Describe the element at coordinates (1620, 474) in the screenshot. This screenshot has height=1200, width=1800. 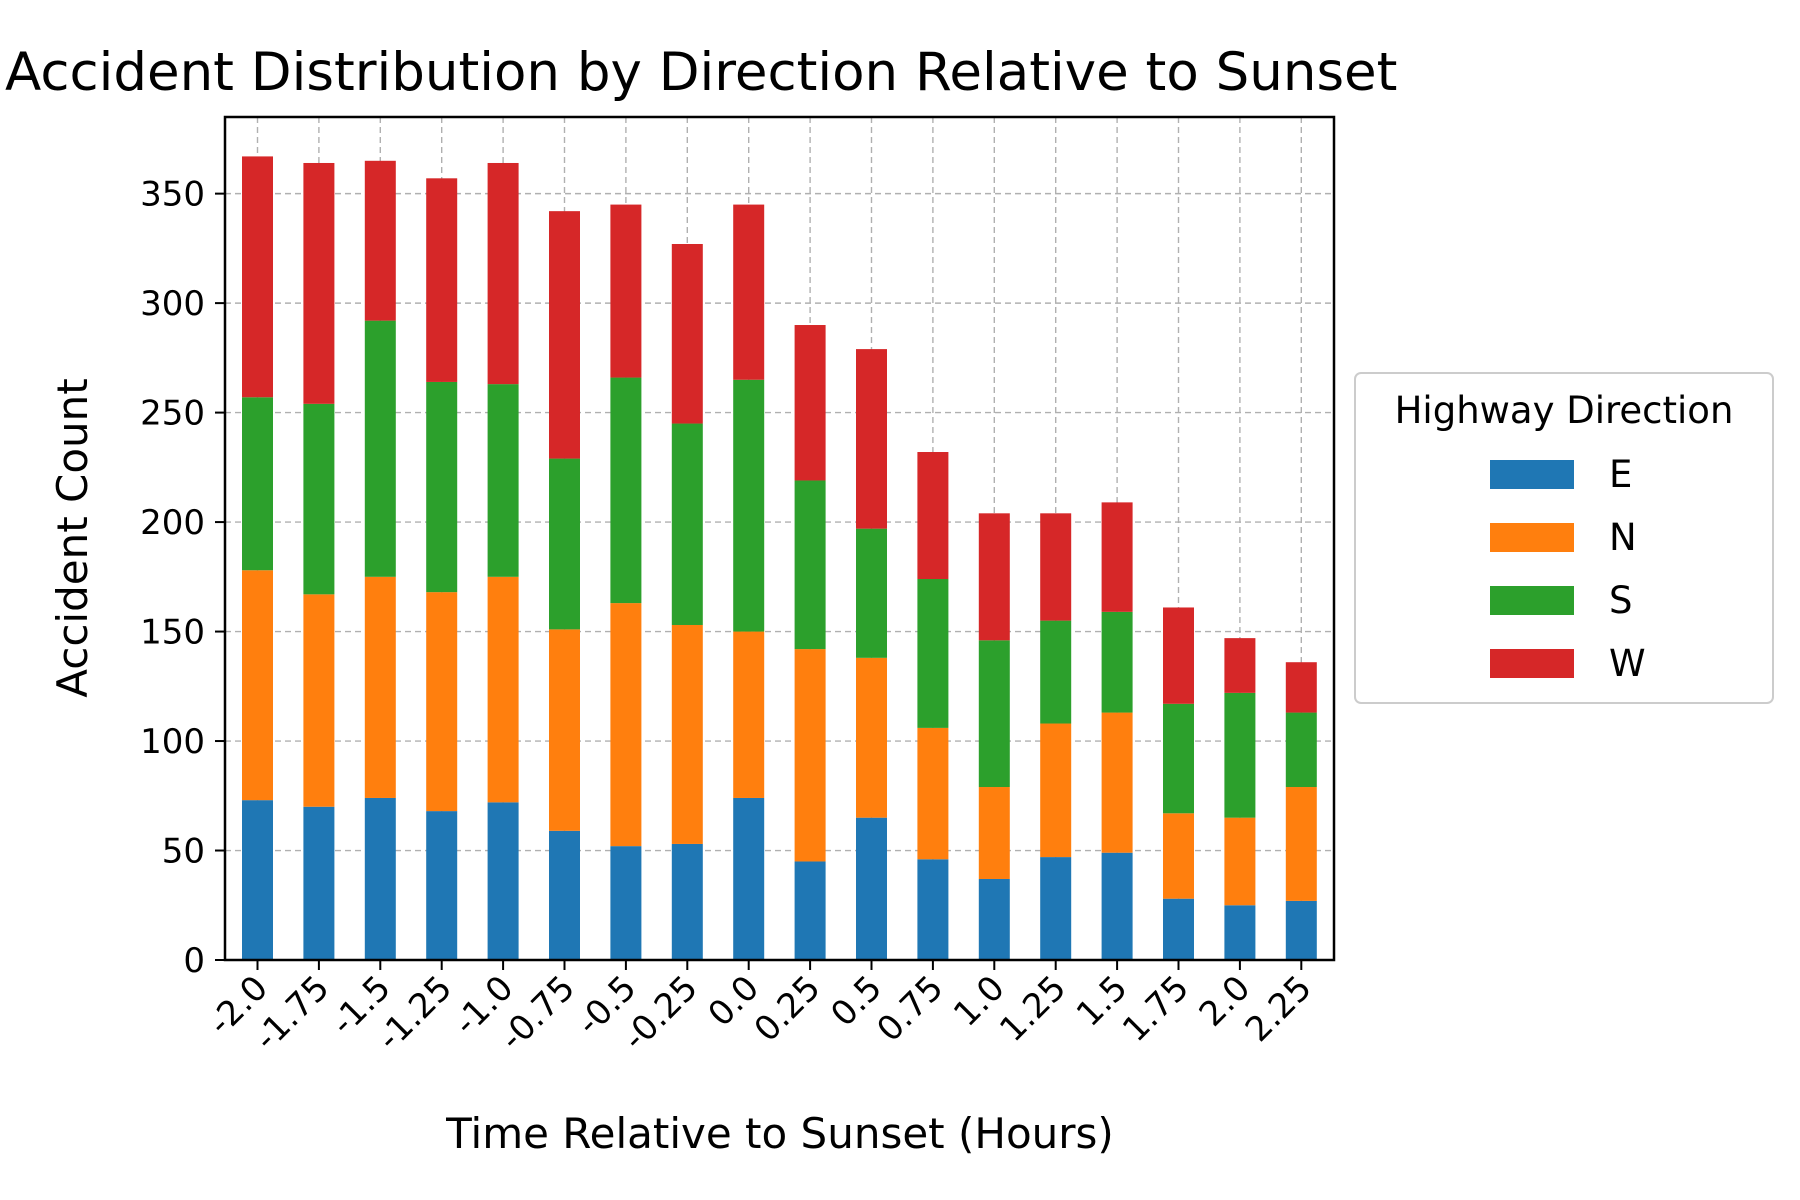
I see `legend-label-e: E` at that location.